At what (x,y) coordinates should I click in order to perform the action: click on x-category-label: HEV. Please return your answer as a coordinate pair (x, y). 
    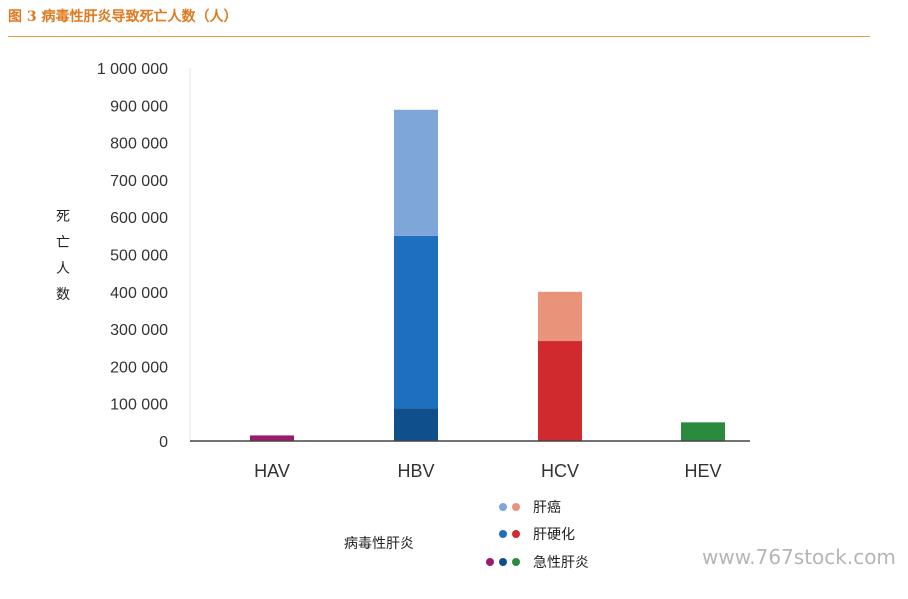
    Looking at the image, I should click on (702, 471).